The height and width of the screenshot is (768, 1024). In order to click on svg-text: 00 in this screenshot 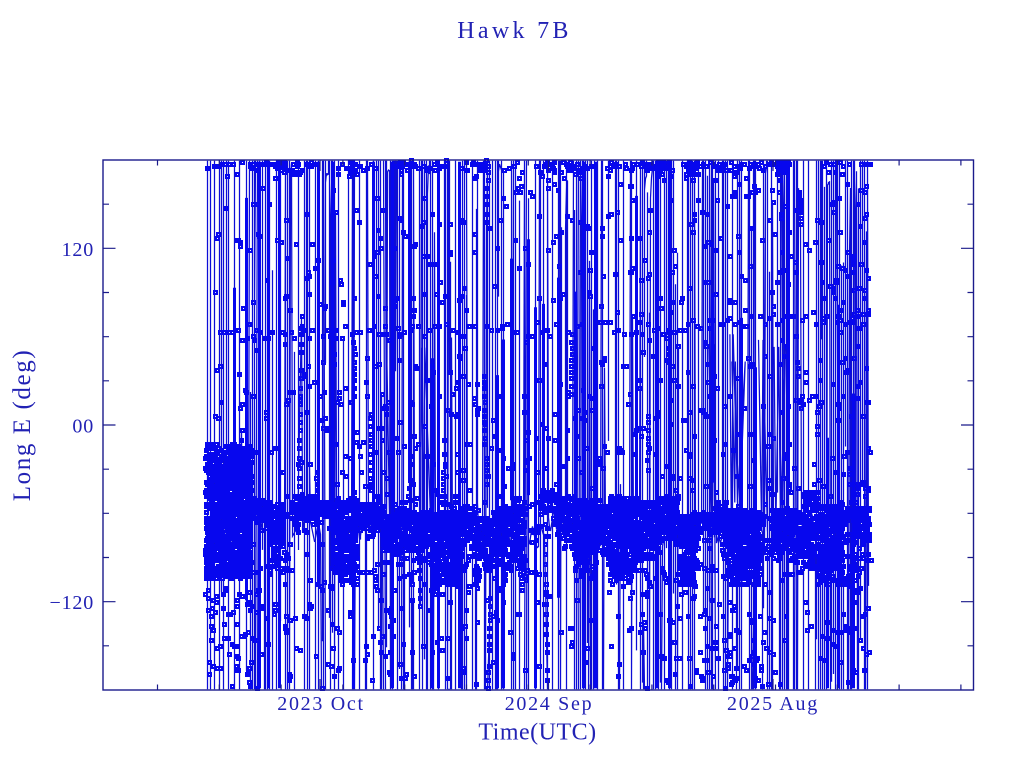, I will do `click(83, 427)`.